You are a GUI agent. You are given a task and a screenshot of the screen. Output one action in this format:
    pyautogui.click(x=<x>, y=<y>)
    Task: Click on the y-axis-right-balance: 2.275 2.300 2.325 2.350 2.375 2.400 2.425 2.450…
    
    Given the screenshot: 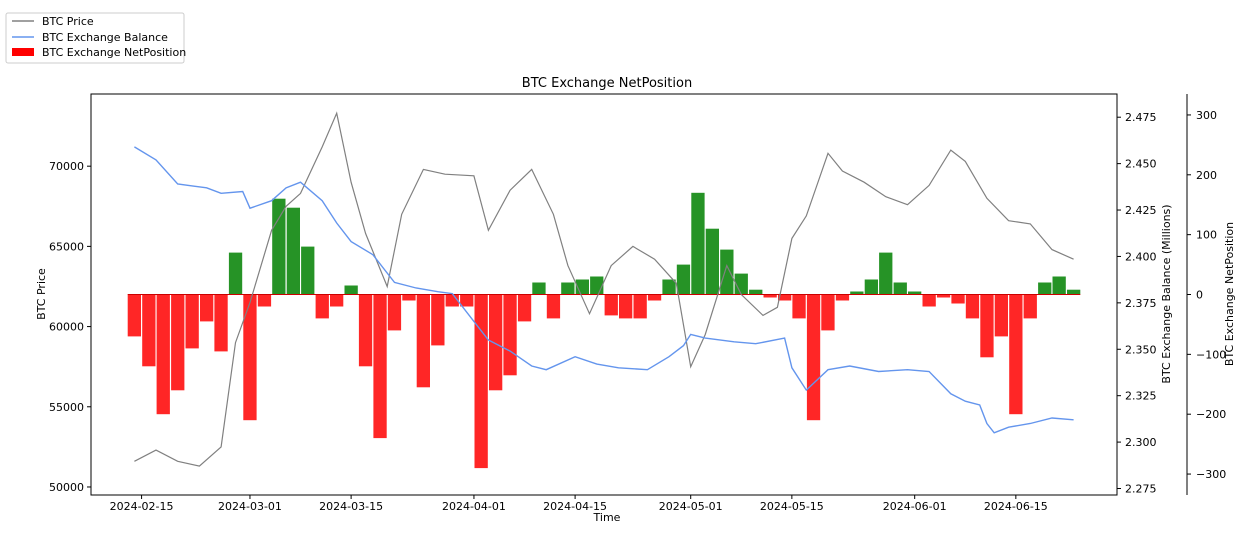 What is the action you would take?
    pyautogui.click(x=1137, y=303)
    